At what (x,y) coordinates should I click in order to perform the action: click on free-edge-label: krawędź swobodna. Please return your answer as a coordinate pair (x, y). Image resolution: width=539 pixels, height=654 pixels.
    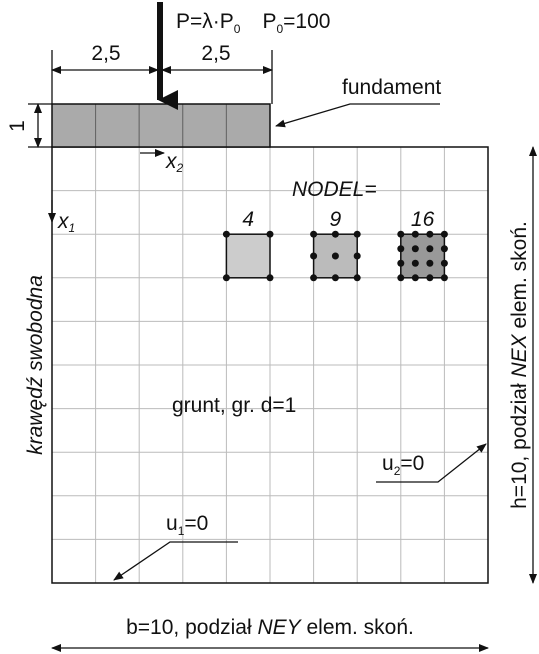
    Looking at the image, I should click on (35, 365).